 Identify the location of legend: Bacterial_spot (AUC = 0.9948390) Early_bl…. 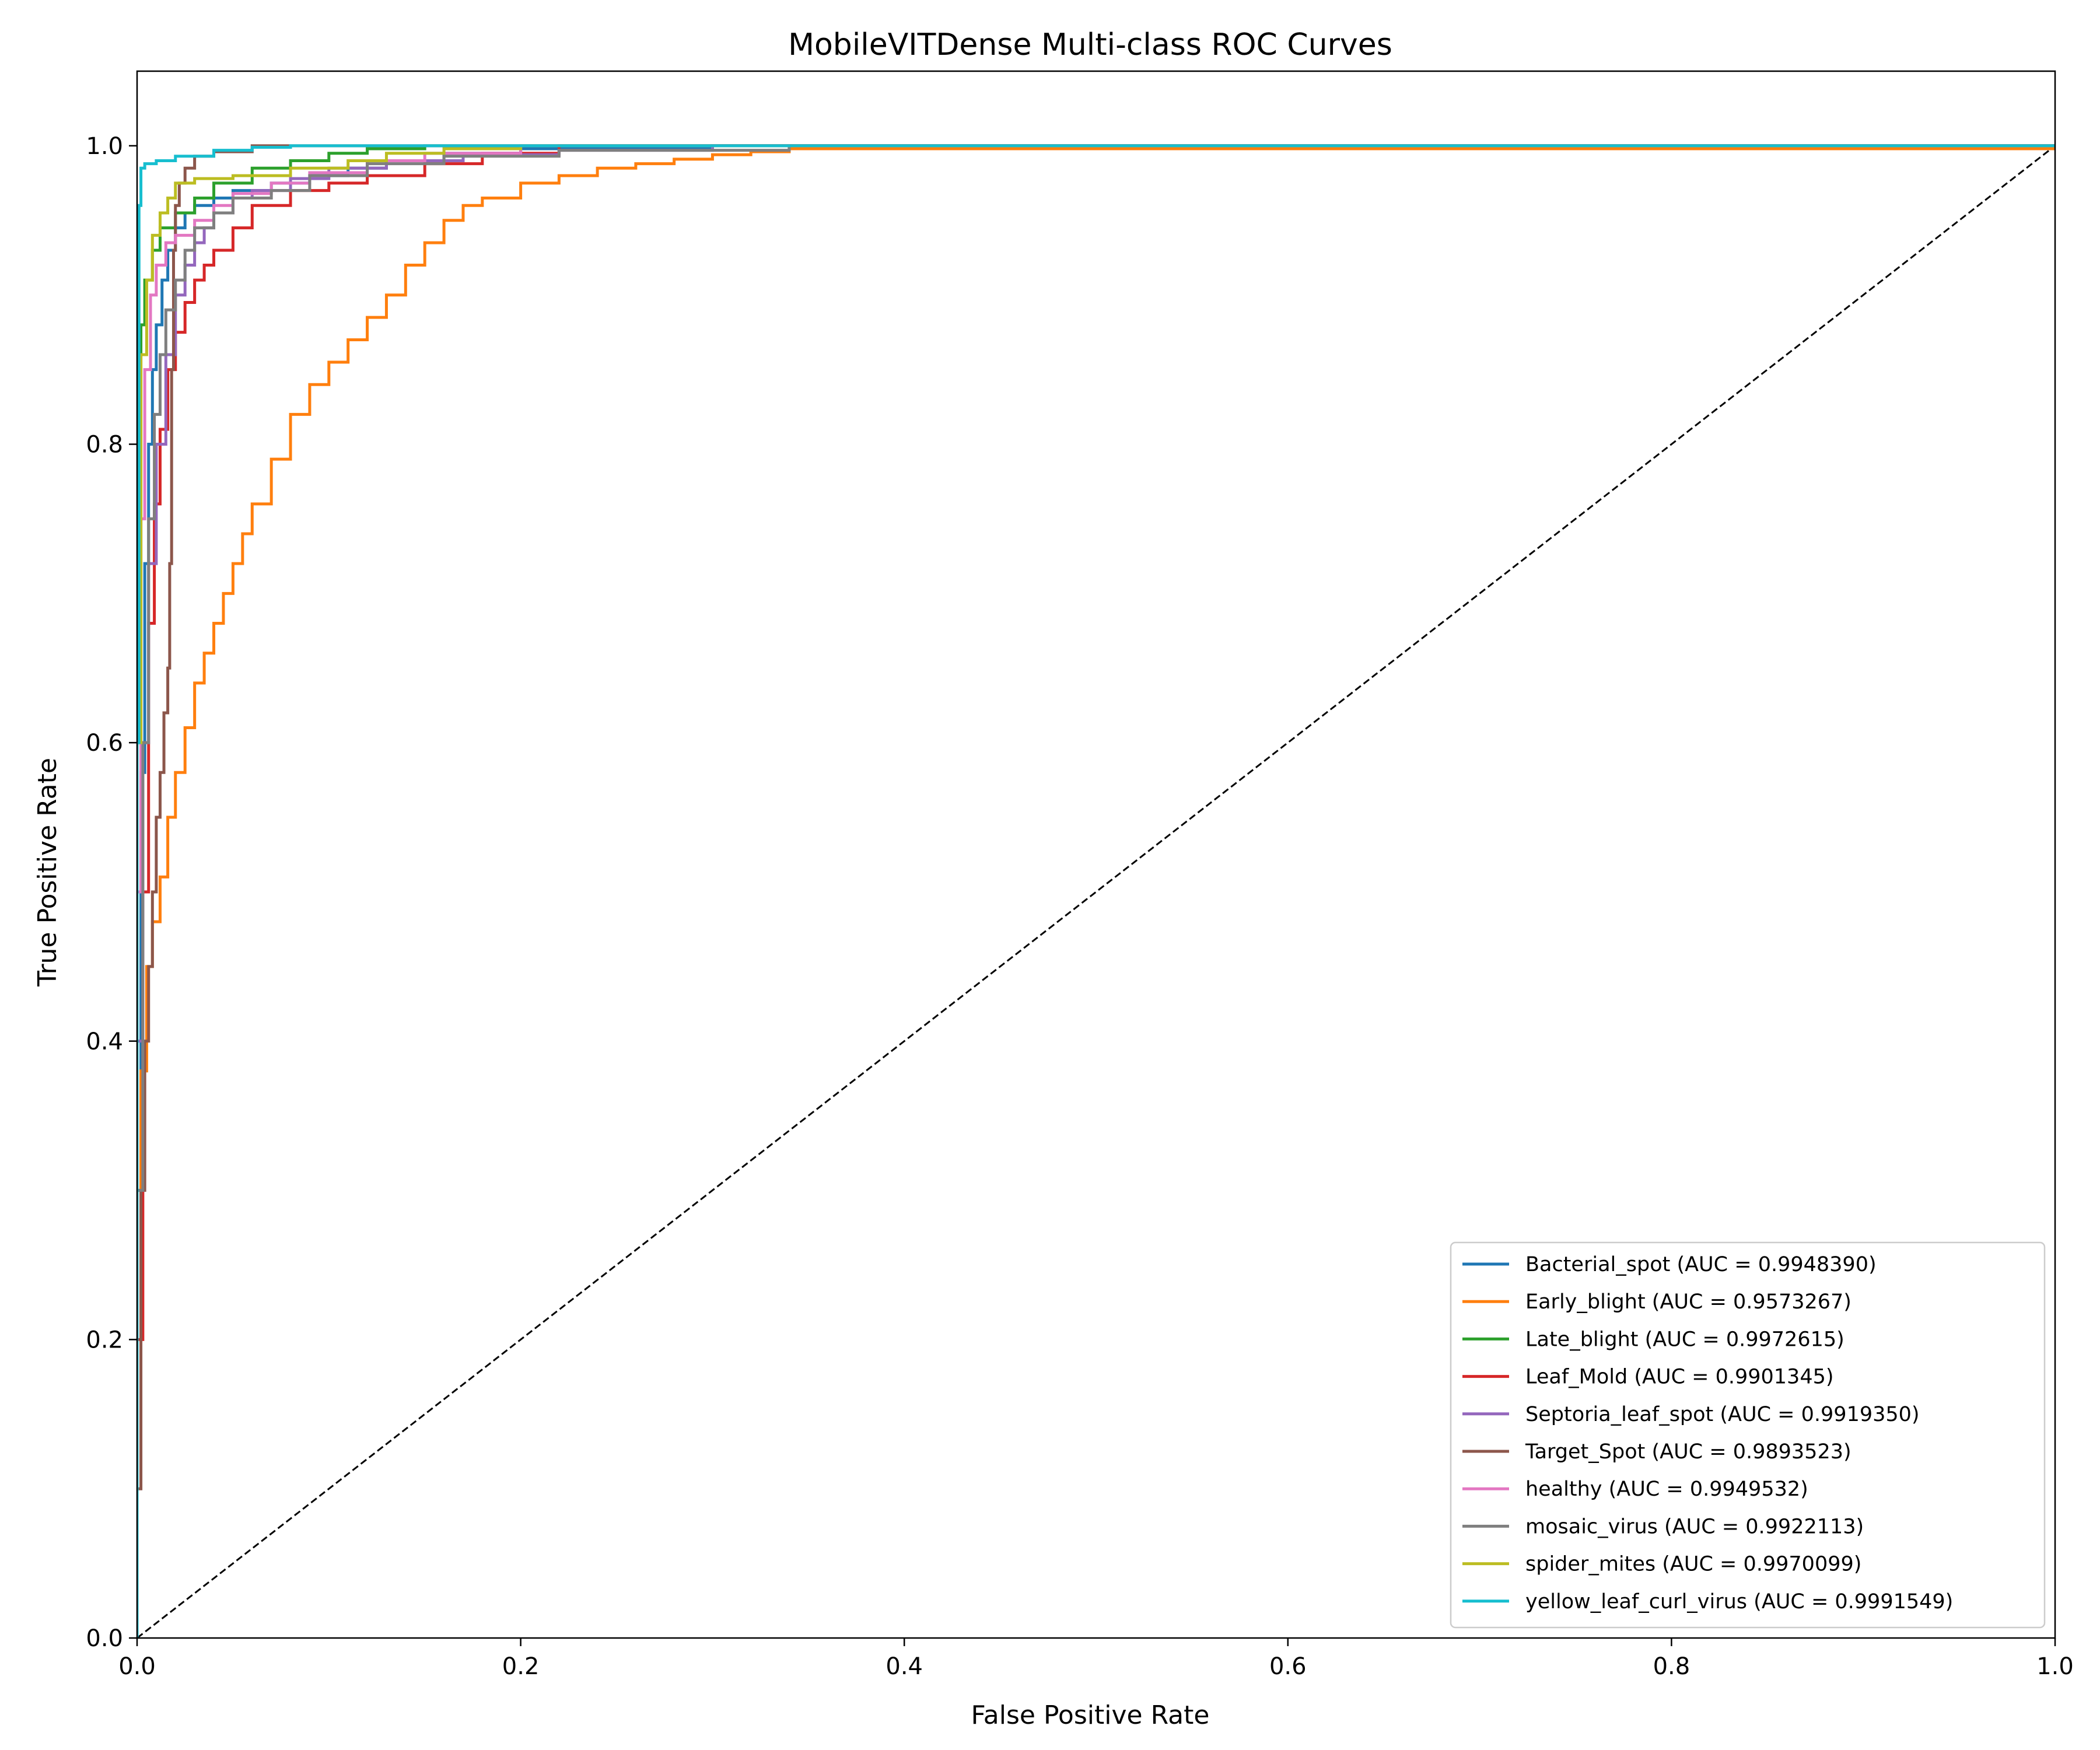
(1748, 1435).